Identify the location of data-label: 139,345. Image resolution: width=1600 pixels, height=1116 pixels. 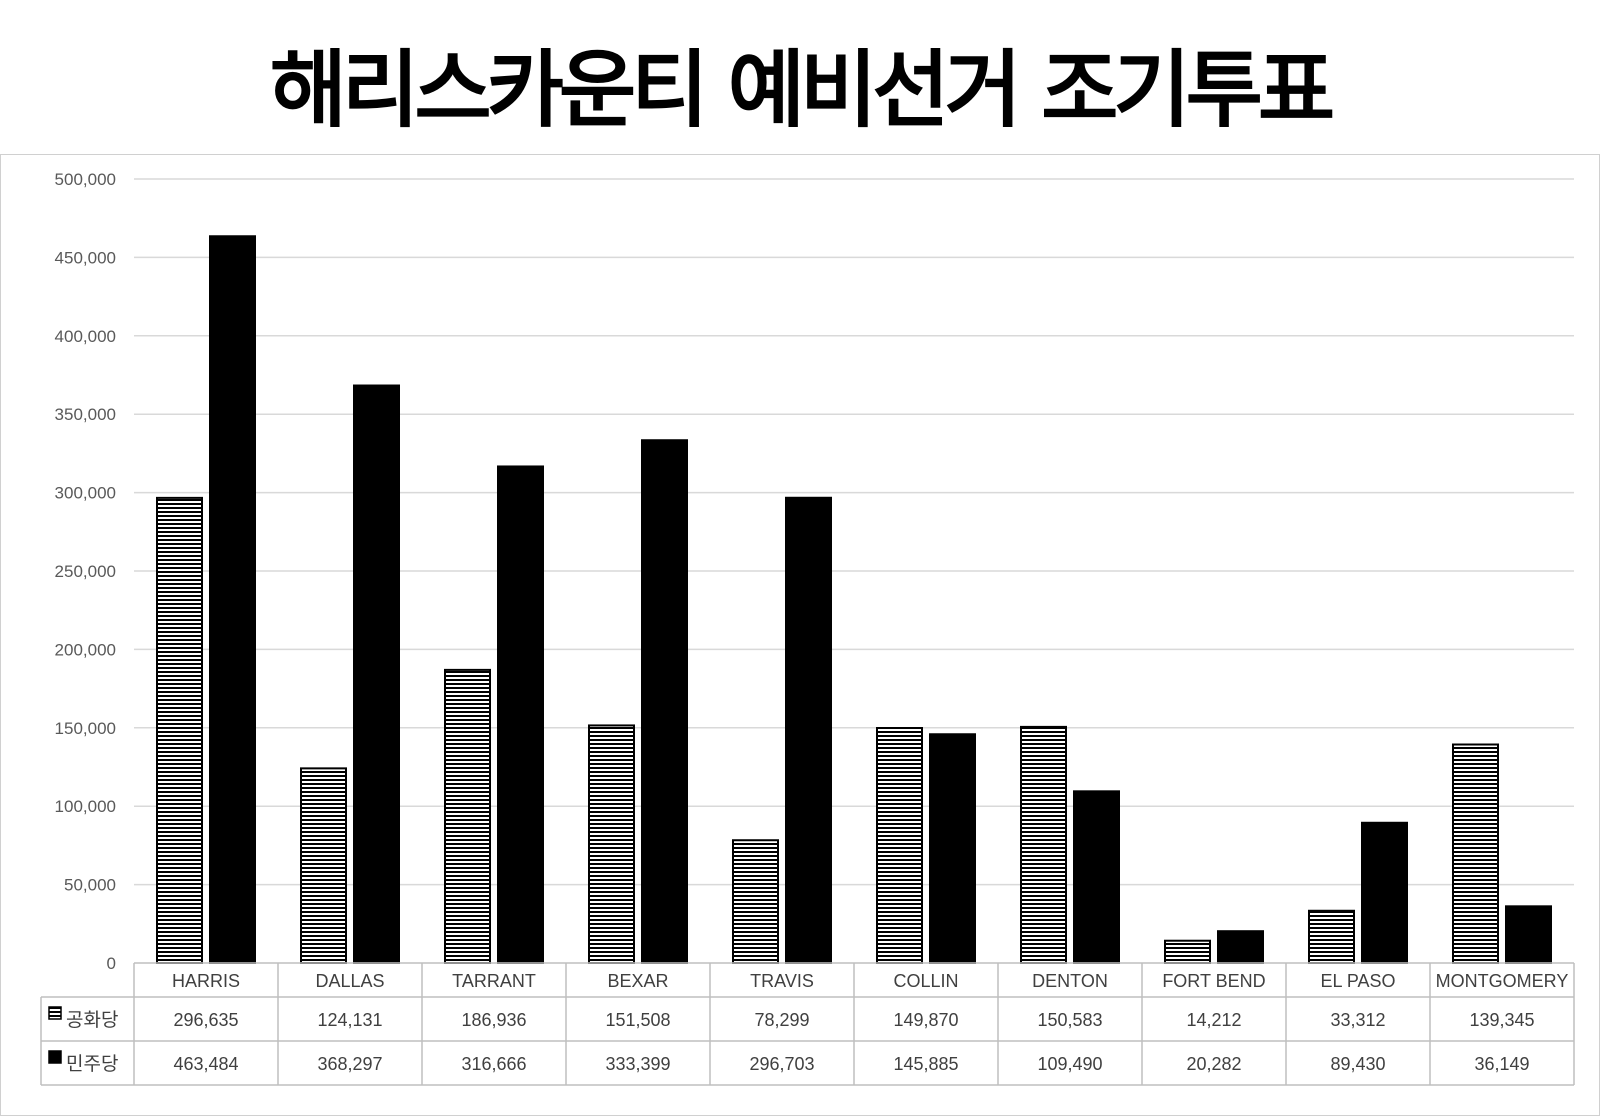
(1501, 1020).